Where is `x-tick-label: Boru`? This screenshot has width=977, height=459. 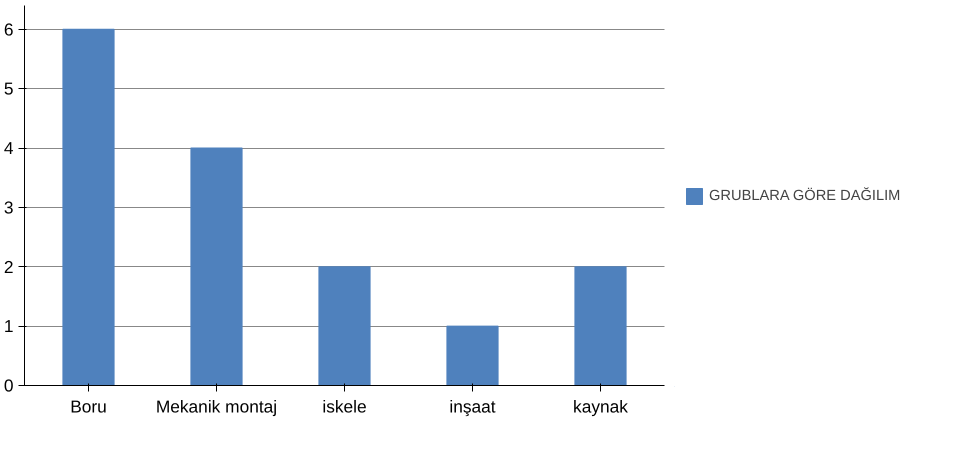
x-tick-label: Boru is located at coordinates (88, 406).